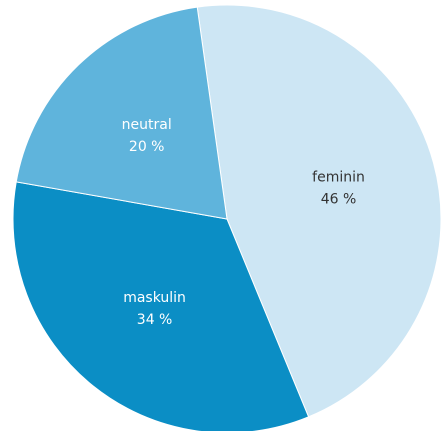 Image resolution: width=445 pixels, height=431 pixels. I want to click on slice-label: neutral, so click(147, 125).